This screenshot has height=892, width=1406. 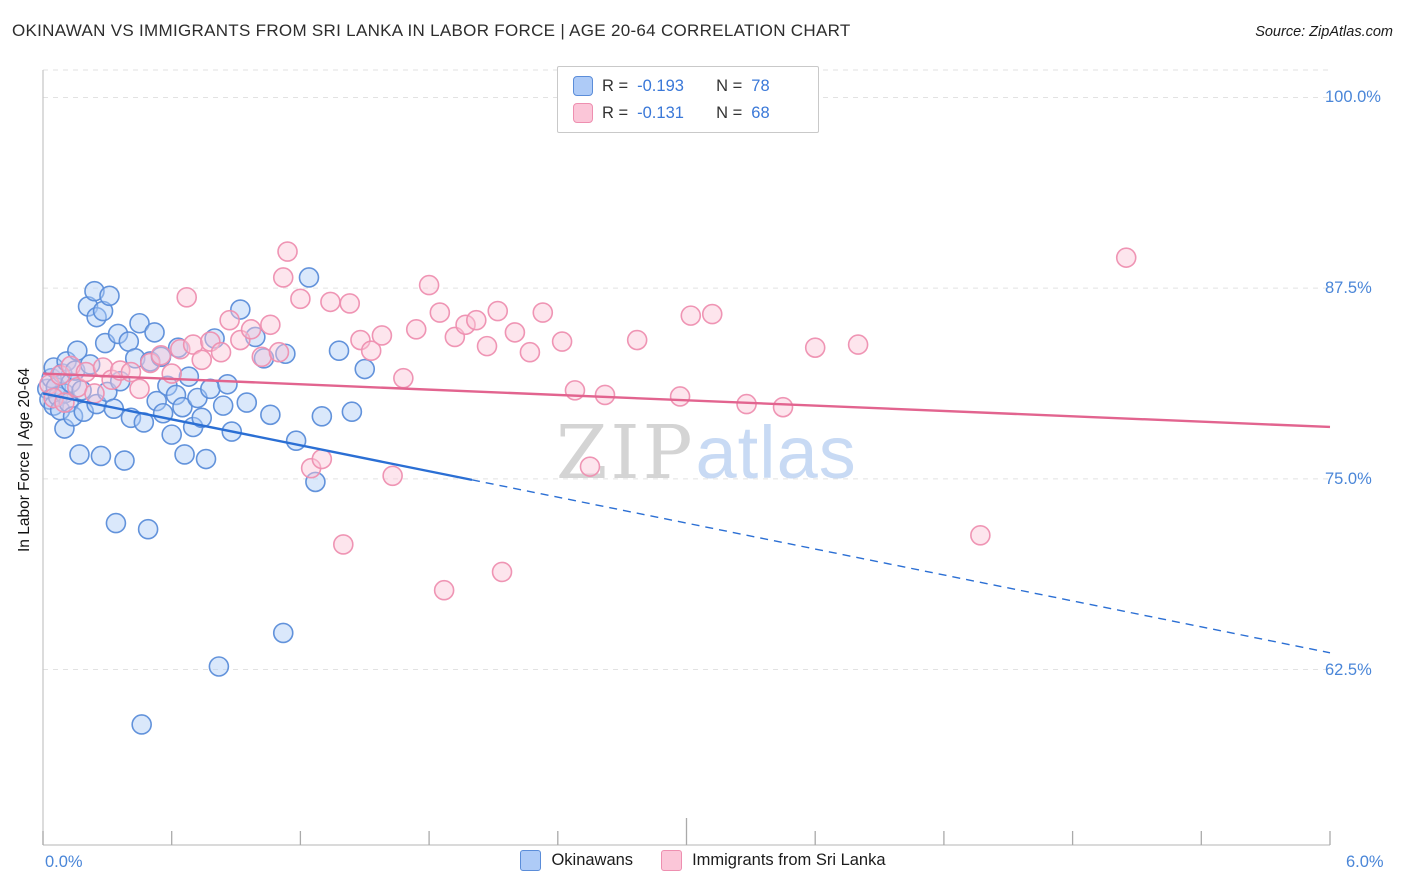 I want to click on y-tick-label-62-5: 62.5%, so click(x=1348, y=670).